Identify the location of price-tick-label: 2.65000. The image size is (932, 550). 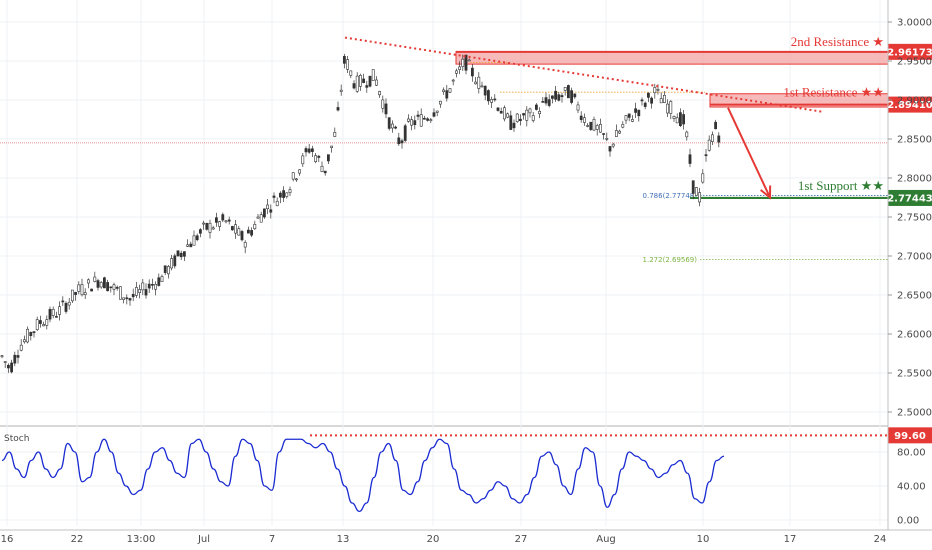
(914, 296).